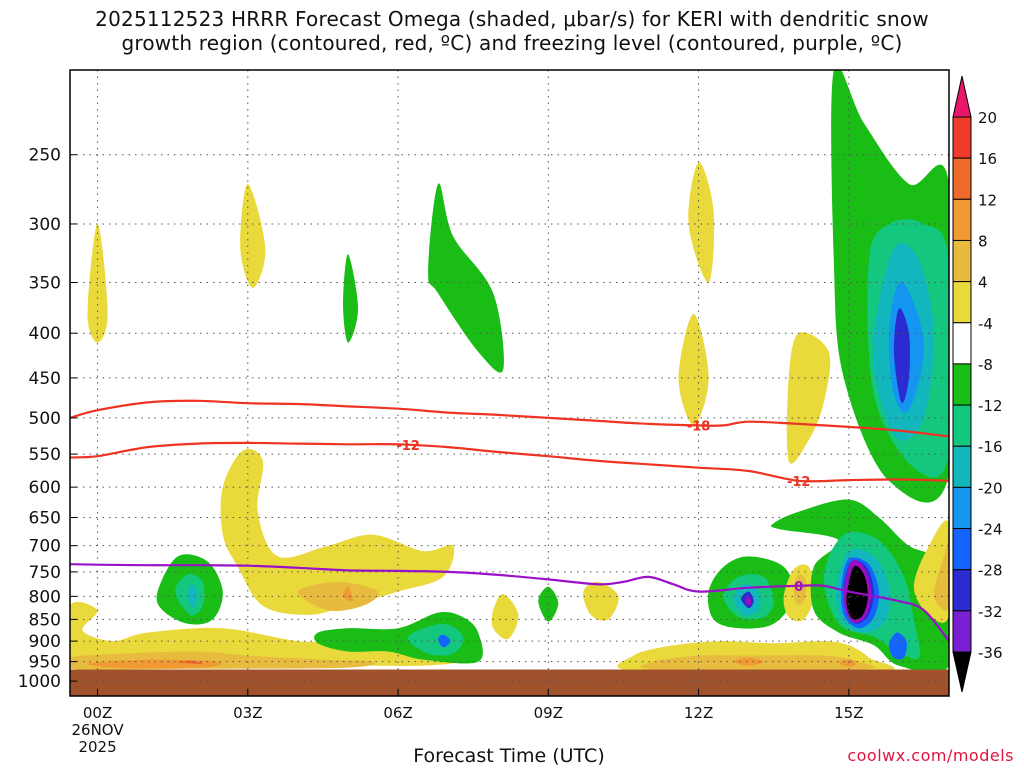 Image resolution: width=1024 pixels, height=768 pixels. I want to click on colorbar-label-8: 8, so click(983, 241).